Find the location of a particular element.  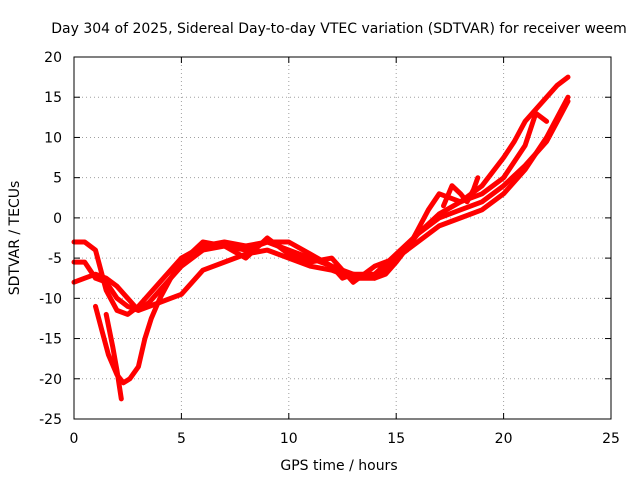

x-tick-label: 5 is located at coordinates (181, 439).